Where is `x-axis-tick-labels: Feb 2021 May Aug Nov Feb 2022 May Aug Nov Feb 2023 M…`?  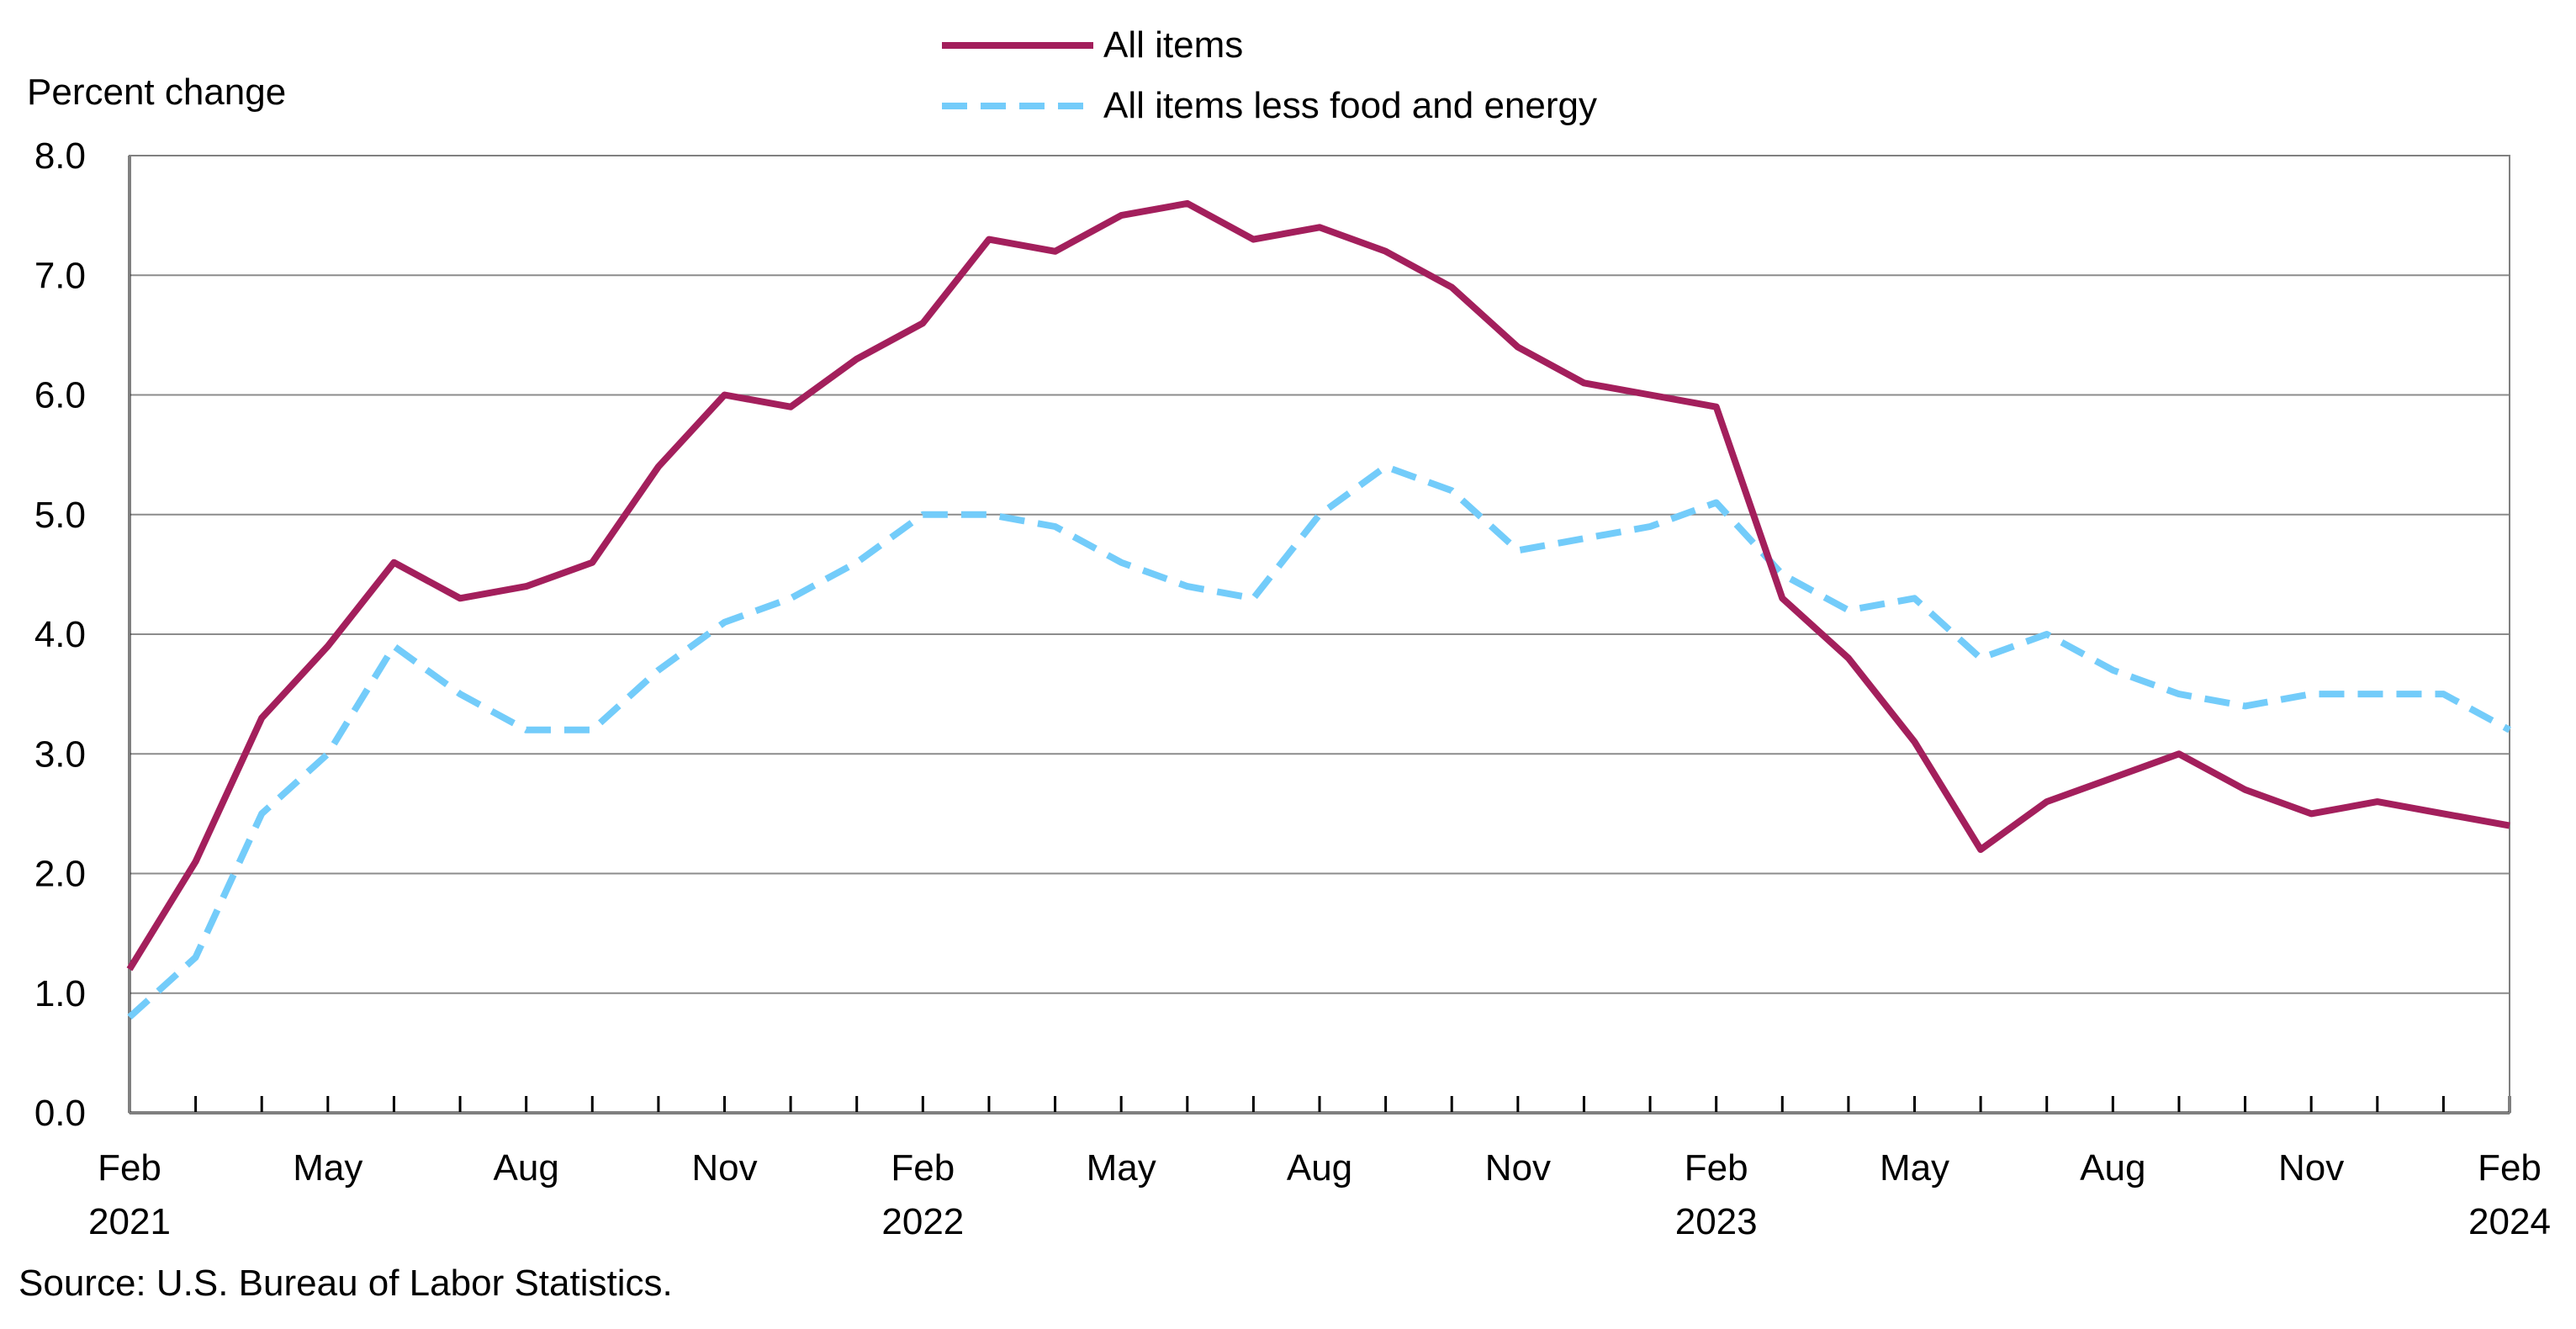
x-axis-tick-labels: Feb 2021 May Aug Nov Feb 2022 May Aug Nov Feb 2023 M… is located at coordinates (1319, 1194).